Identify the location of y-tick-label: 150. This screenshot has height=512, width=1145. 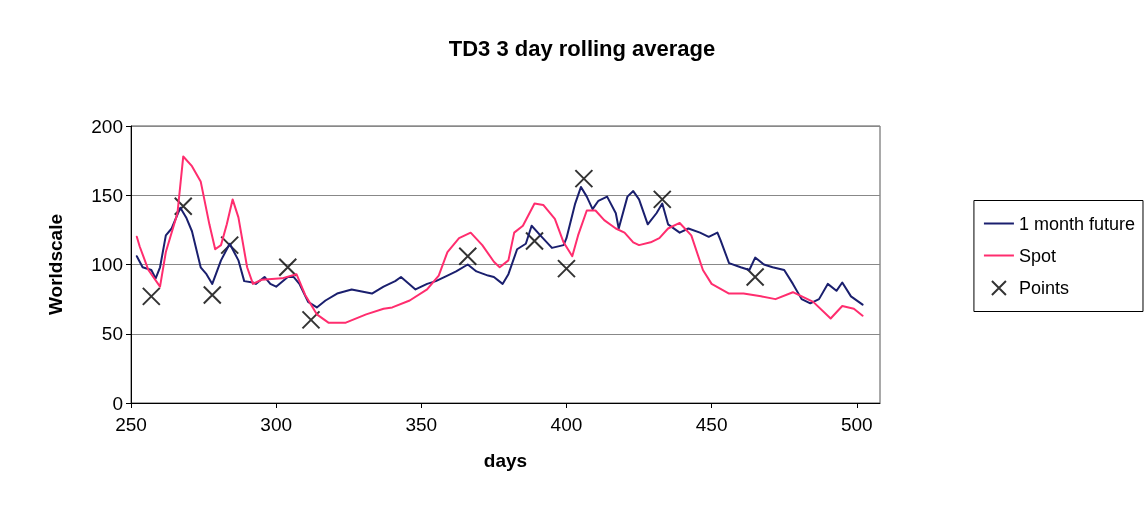
(107, 195).